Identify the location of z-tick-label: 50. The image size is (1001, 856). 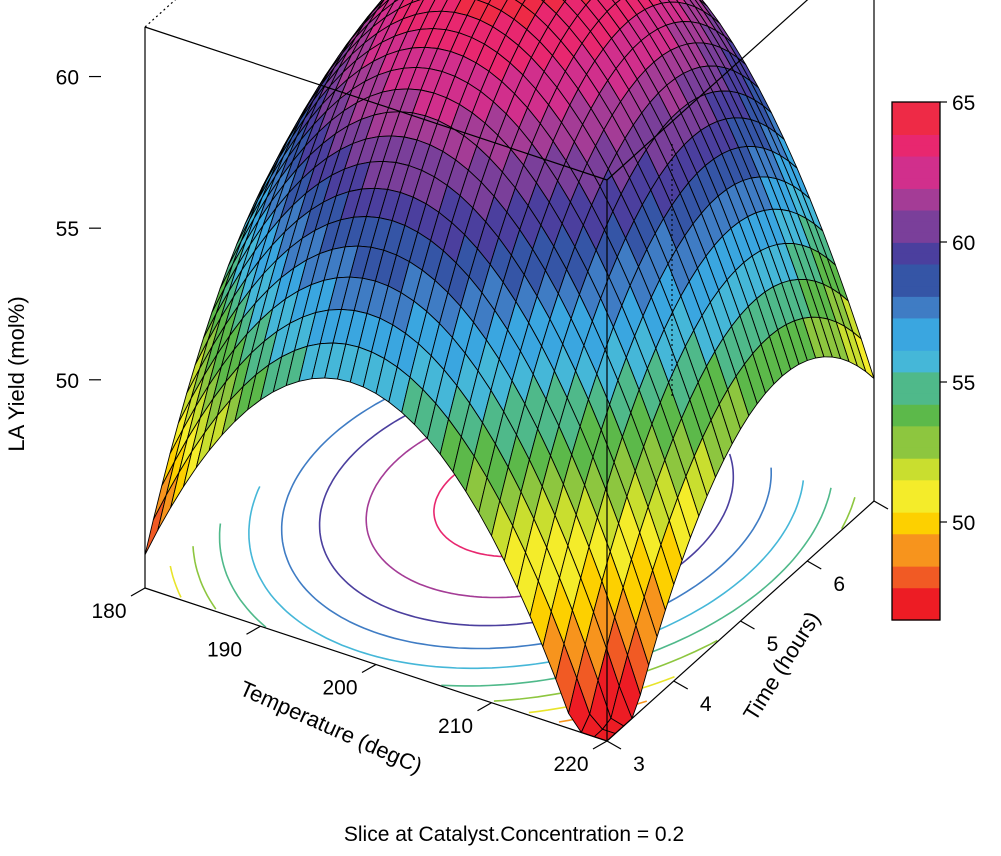
(67, 381).